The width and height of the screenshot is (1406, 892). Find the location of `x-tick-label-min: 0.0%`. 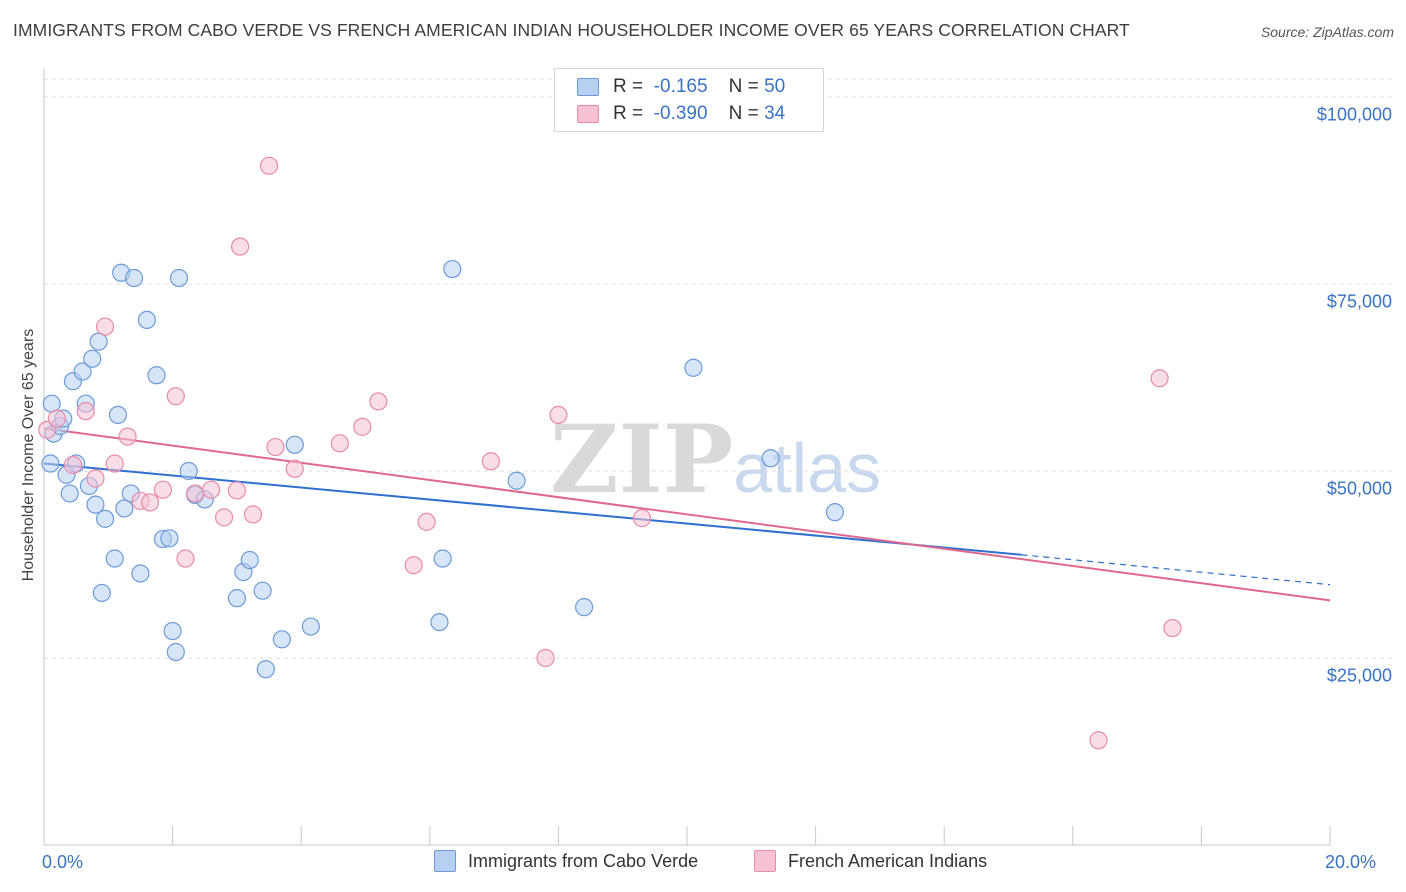

x-tick-label-min: 0.0% is located at coordinates (63, 862).